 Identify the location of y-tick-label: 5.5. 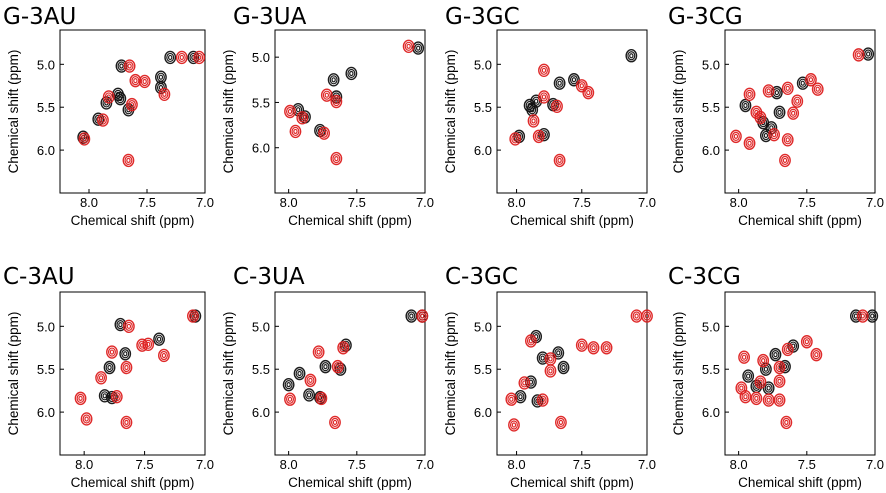
(46, 369).